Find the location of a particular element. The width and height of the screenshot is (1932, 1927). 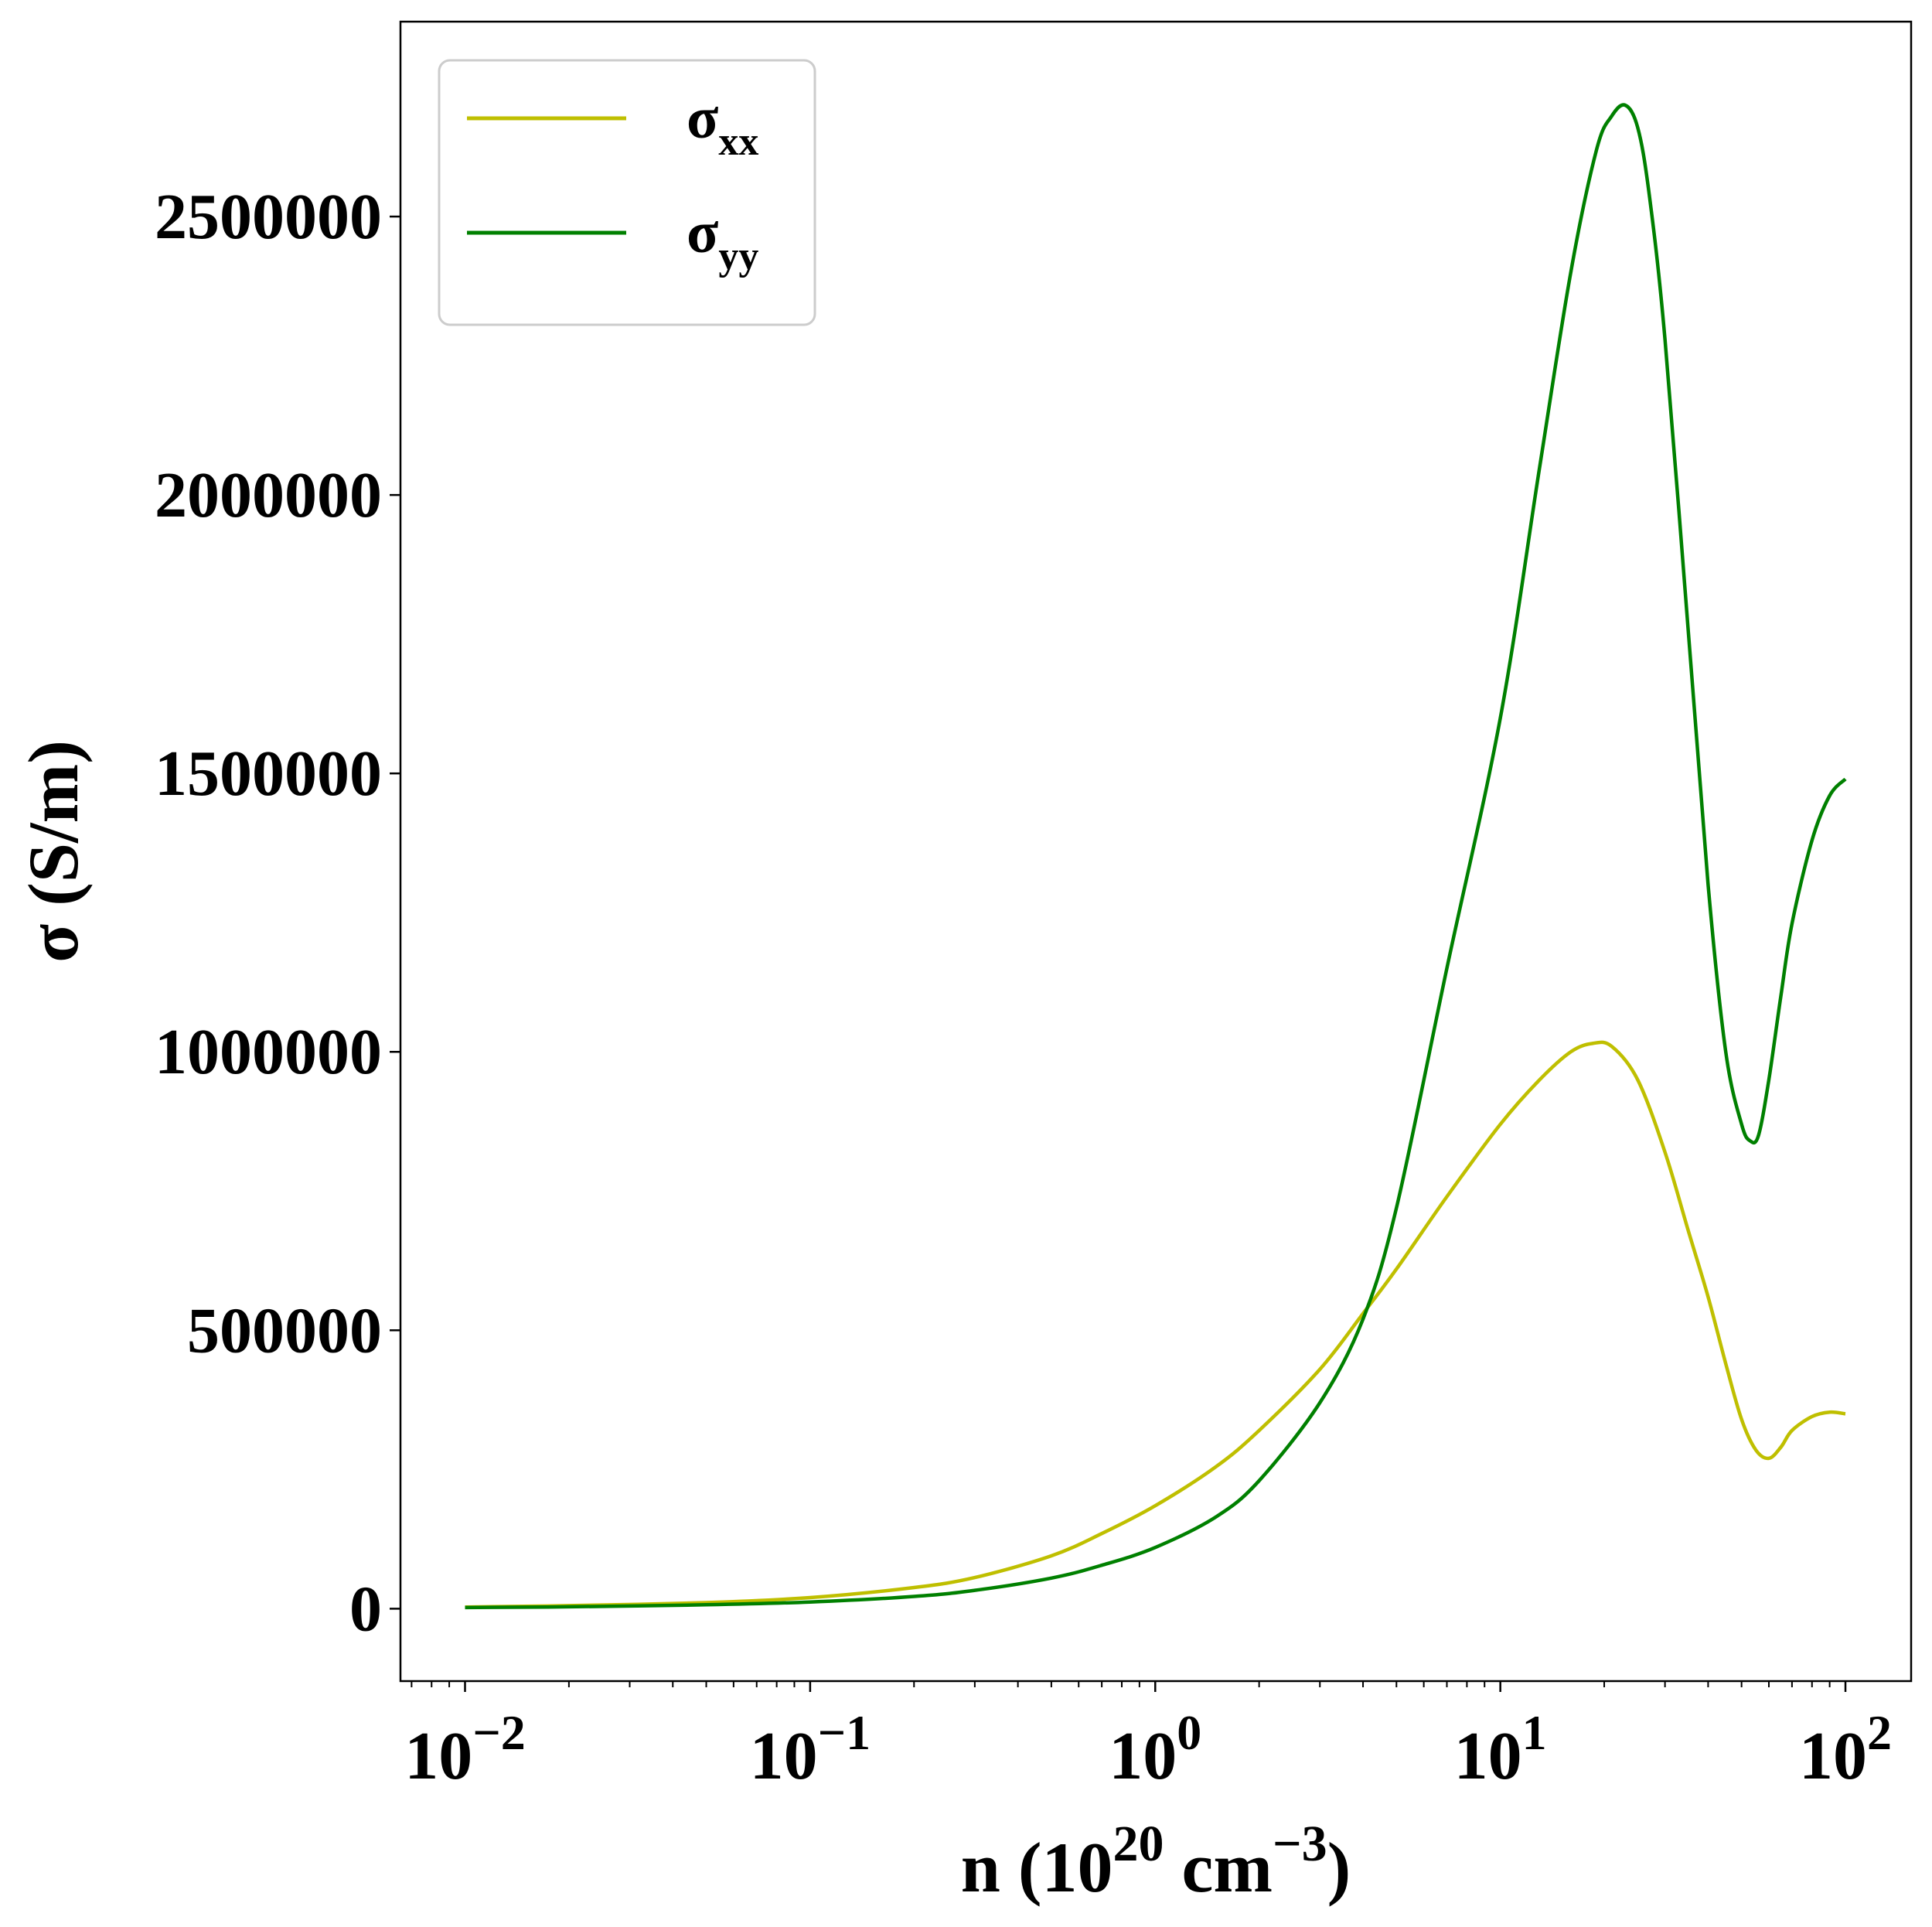

y-tick-label: 1500000 is located at coordinates (268, 774).